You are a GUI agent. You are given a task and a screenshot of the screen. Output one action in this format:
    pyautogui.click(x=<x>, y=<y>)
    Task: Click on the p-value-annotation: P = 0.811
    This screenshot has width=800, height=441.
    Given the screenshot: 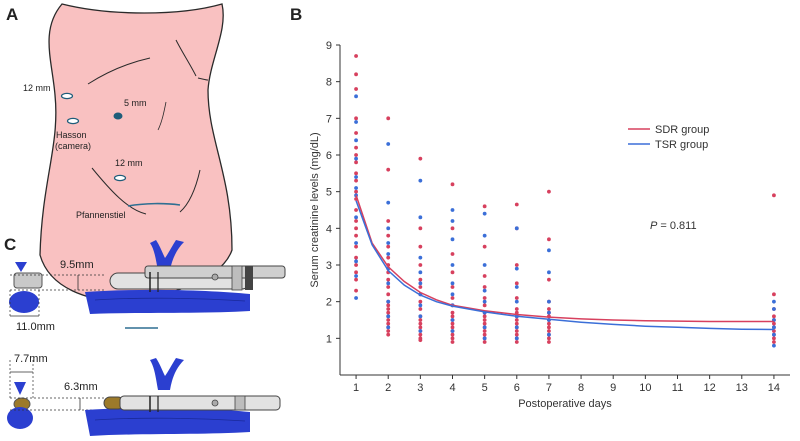 What is the action you would take?
    pyautogui.click(x=673, y=226)
    